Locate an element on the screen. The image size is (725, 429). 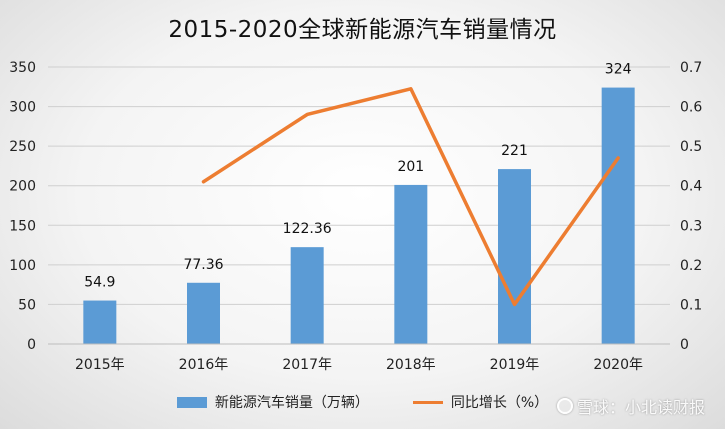
y-left-tick-label: 250 is located at coordinates (22, 147).